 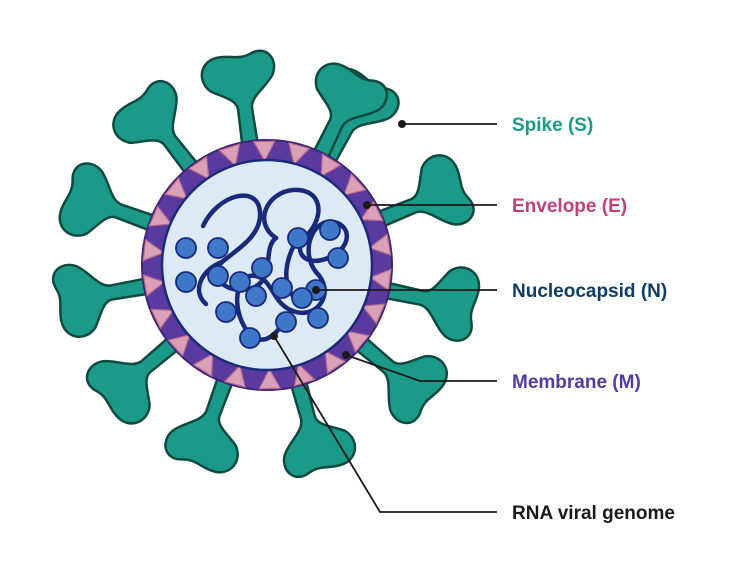 I want to click on label-envelope: Envelope (E), so click(x=569, y=206).